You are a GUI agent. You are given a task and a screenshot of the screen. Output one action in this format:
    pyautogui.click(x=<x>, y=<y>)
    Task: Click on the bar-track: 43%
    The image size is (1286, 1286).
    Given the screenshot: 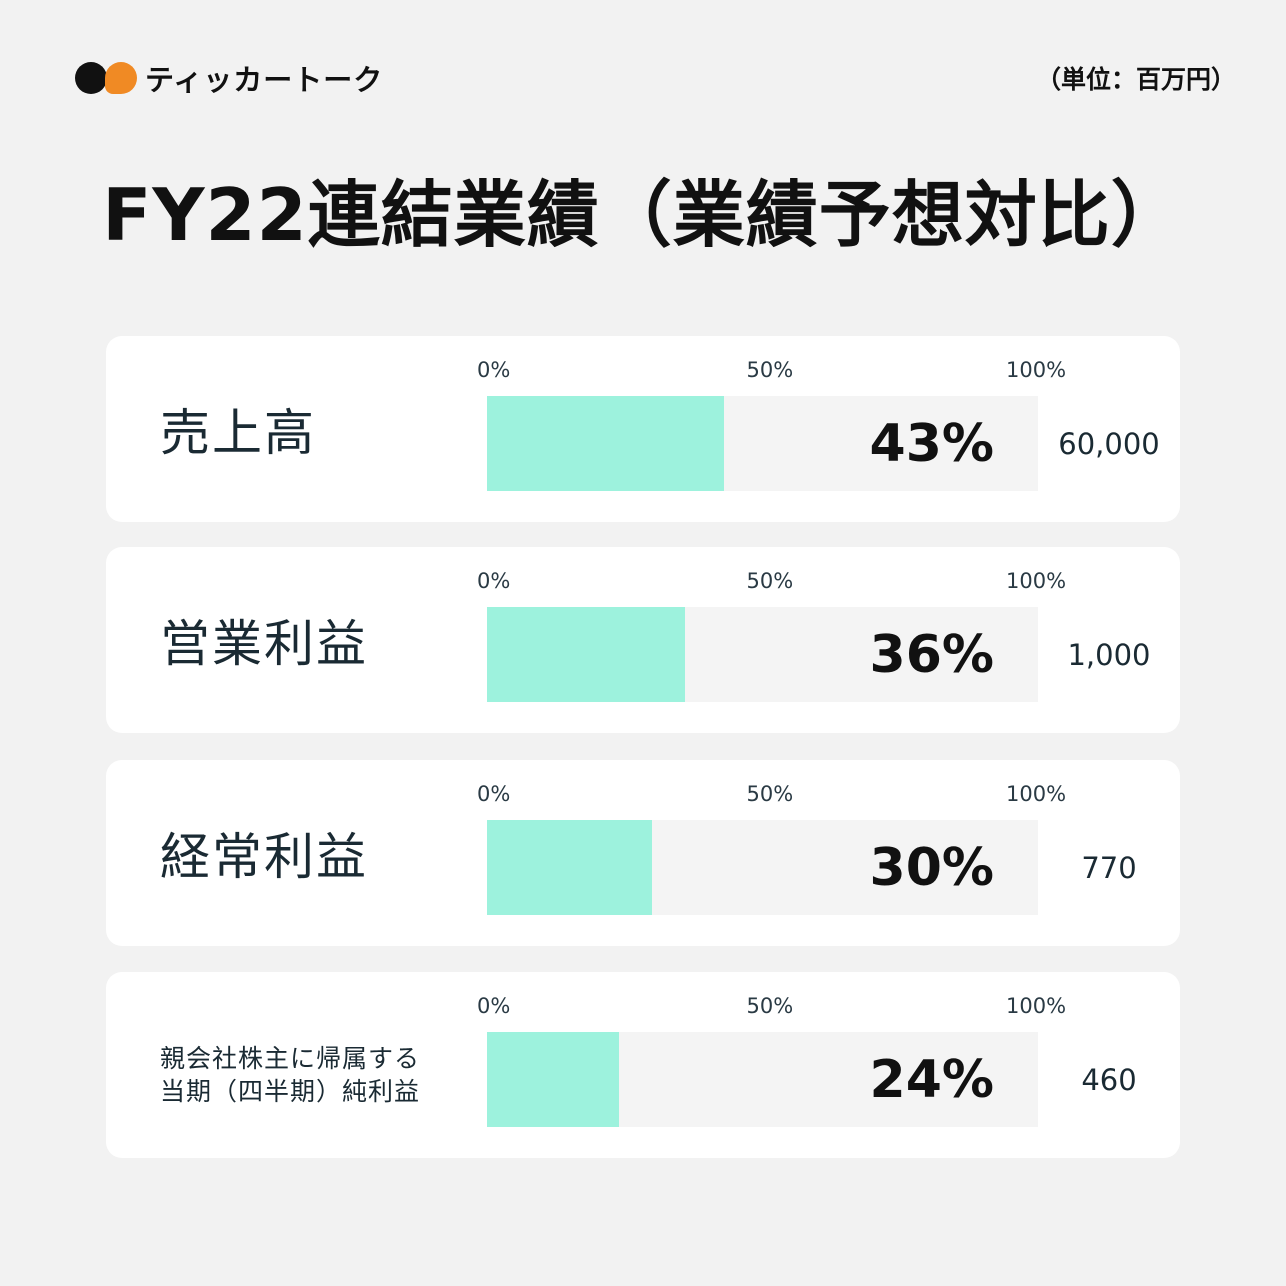 What is the action you would take?
    pyautogui.click(x=762, y=443)
    